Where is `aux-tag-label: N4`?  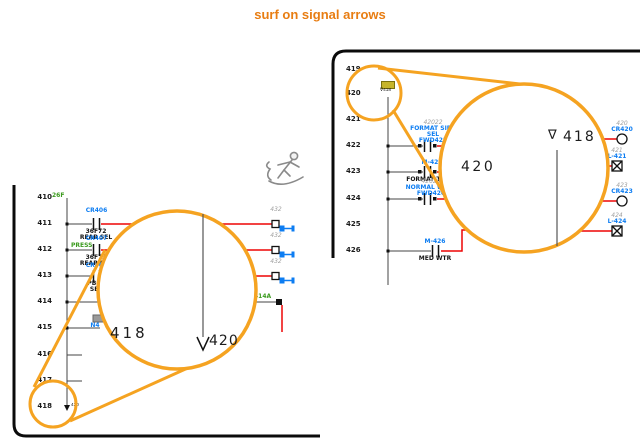
aux-tag-label: N4 is located at coordinates (95, 325).